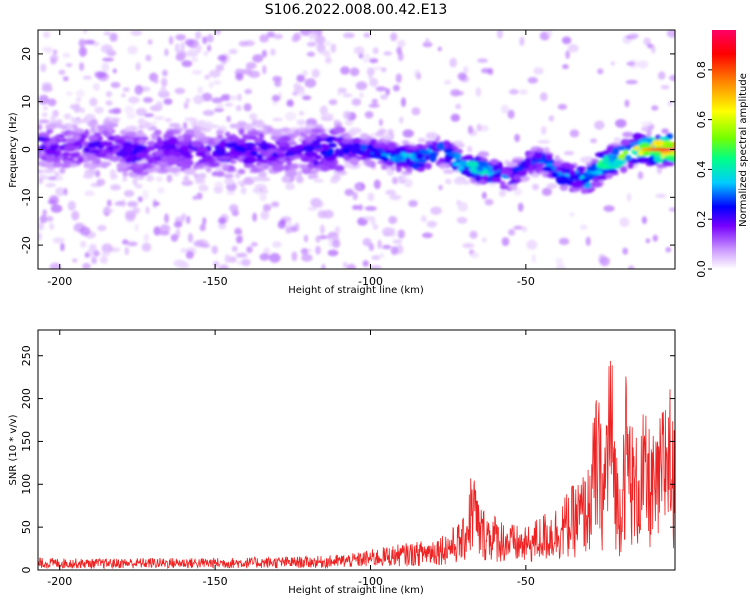 Image resolution: width=750 pixels, height=600 pixels. I want to click on x-tick-label: -150, so click(215, 581).